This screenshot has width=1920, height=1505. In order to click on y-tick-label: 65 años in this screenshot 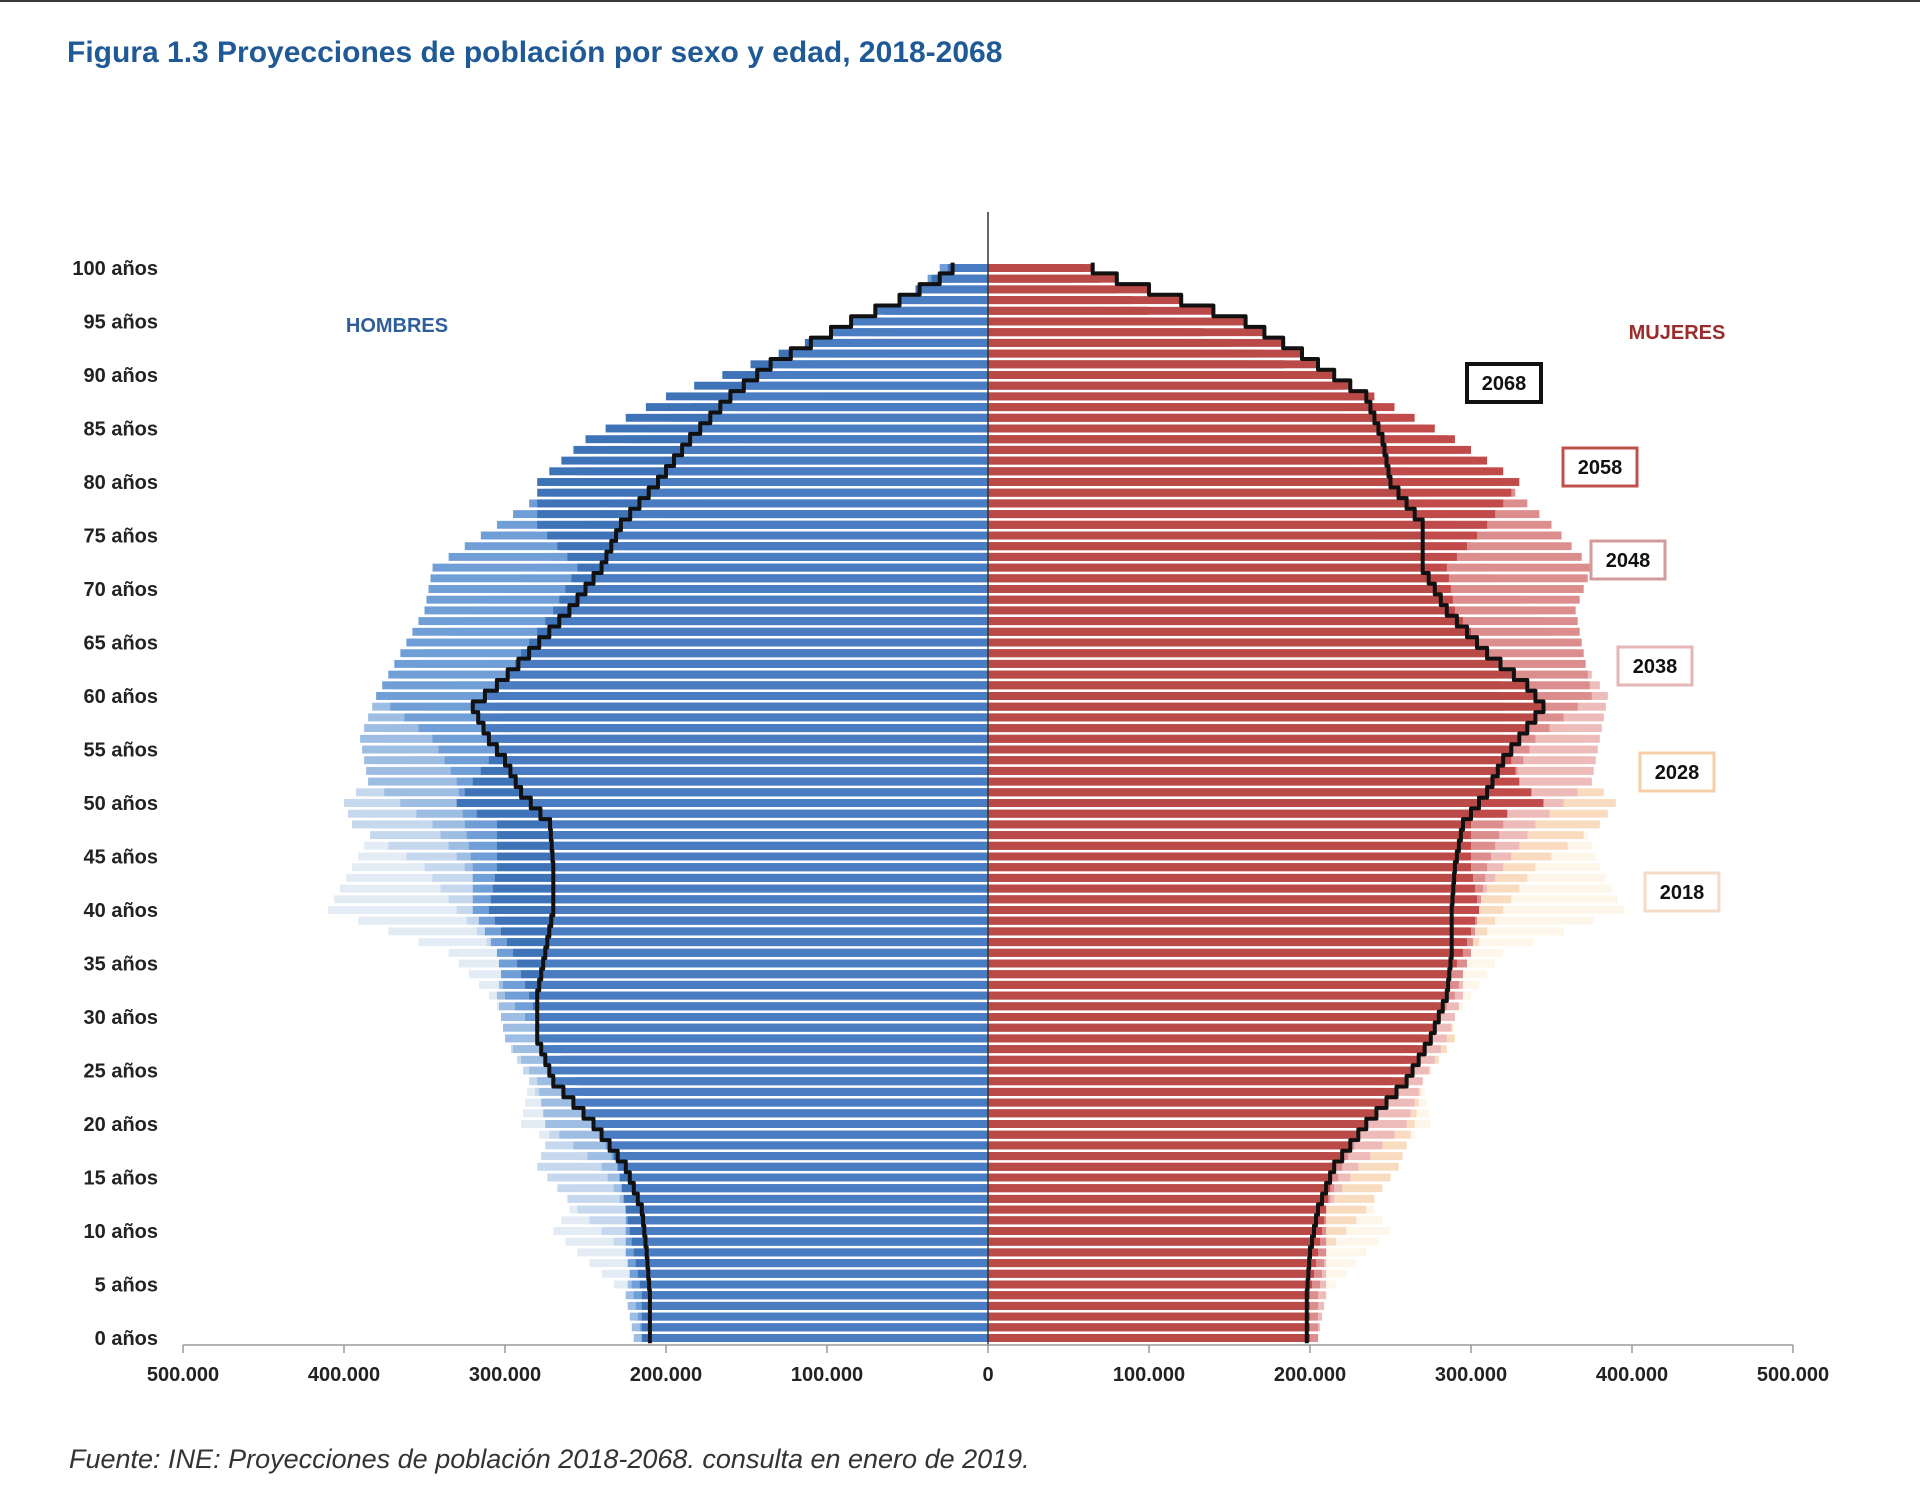, I will do `click(121, 644)`.